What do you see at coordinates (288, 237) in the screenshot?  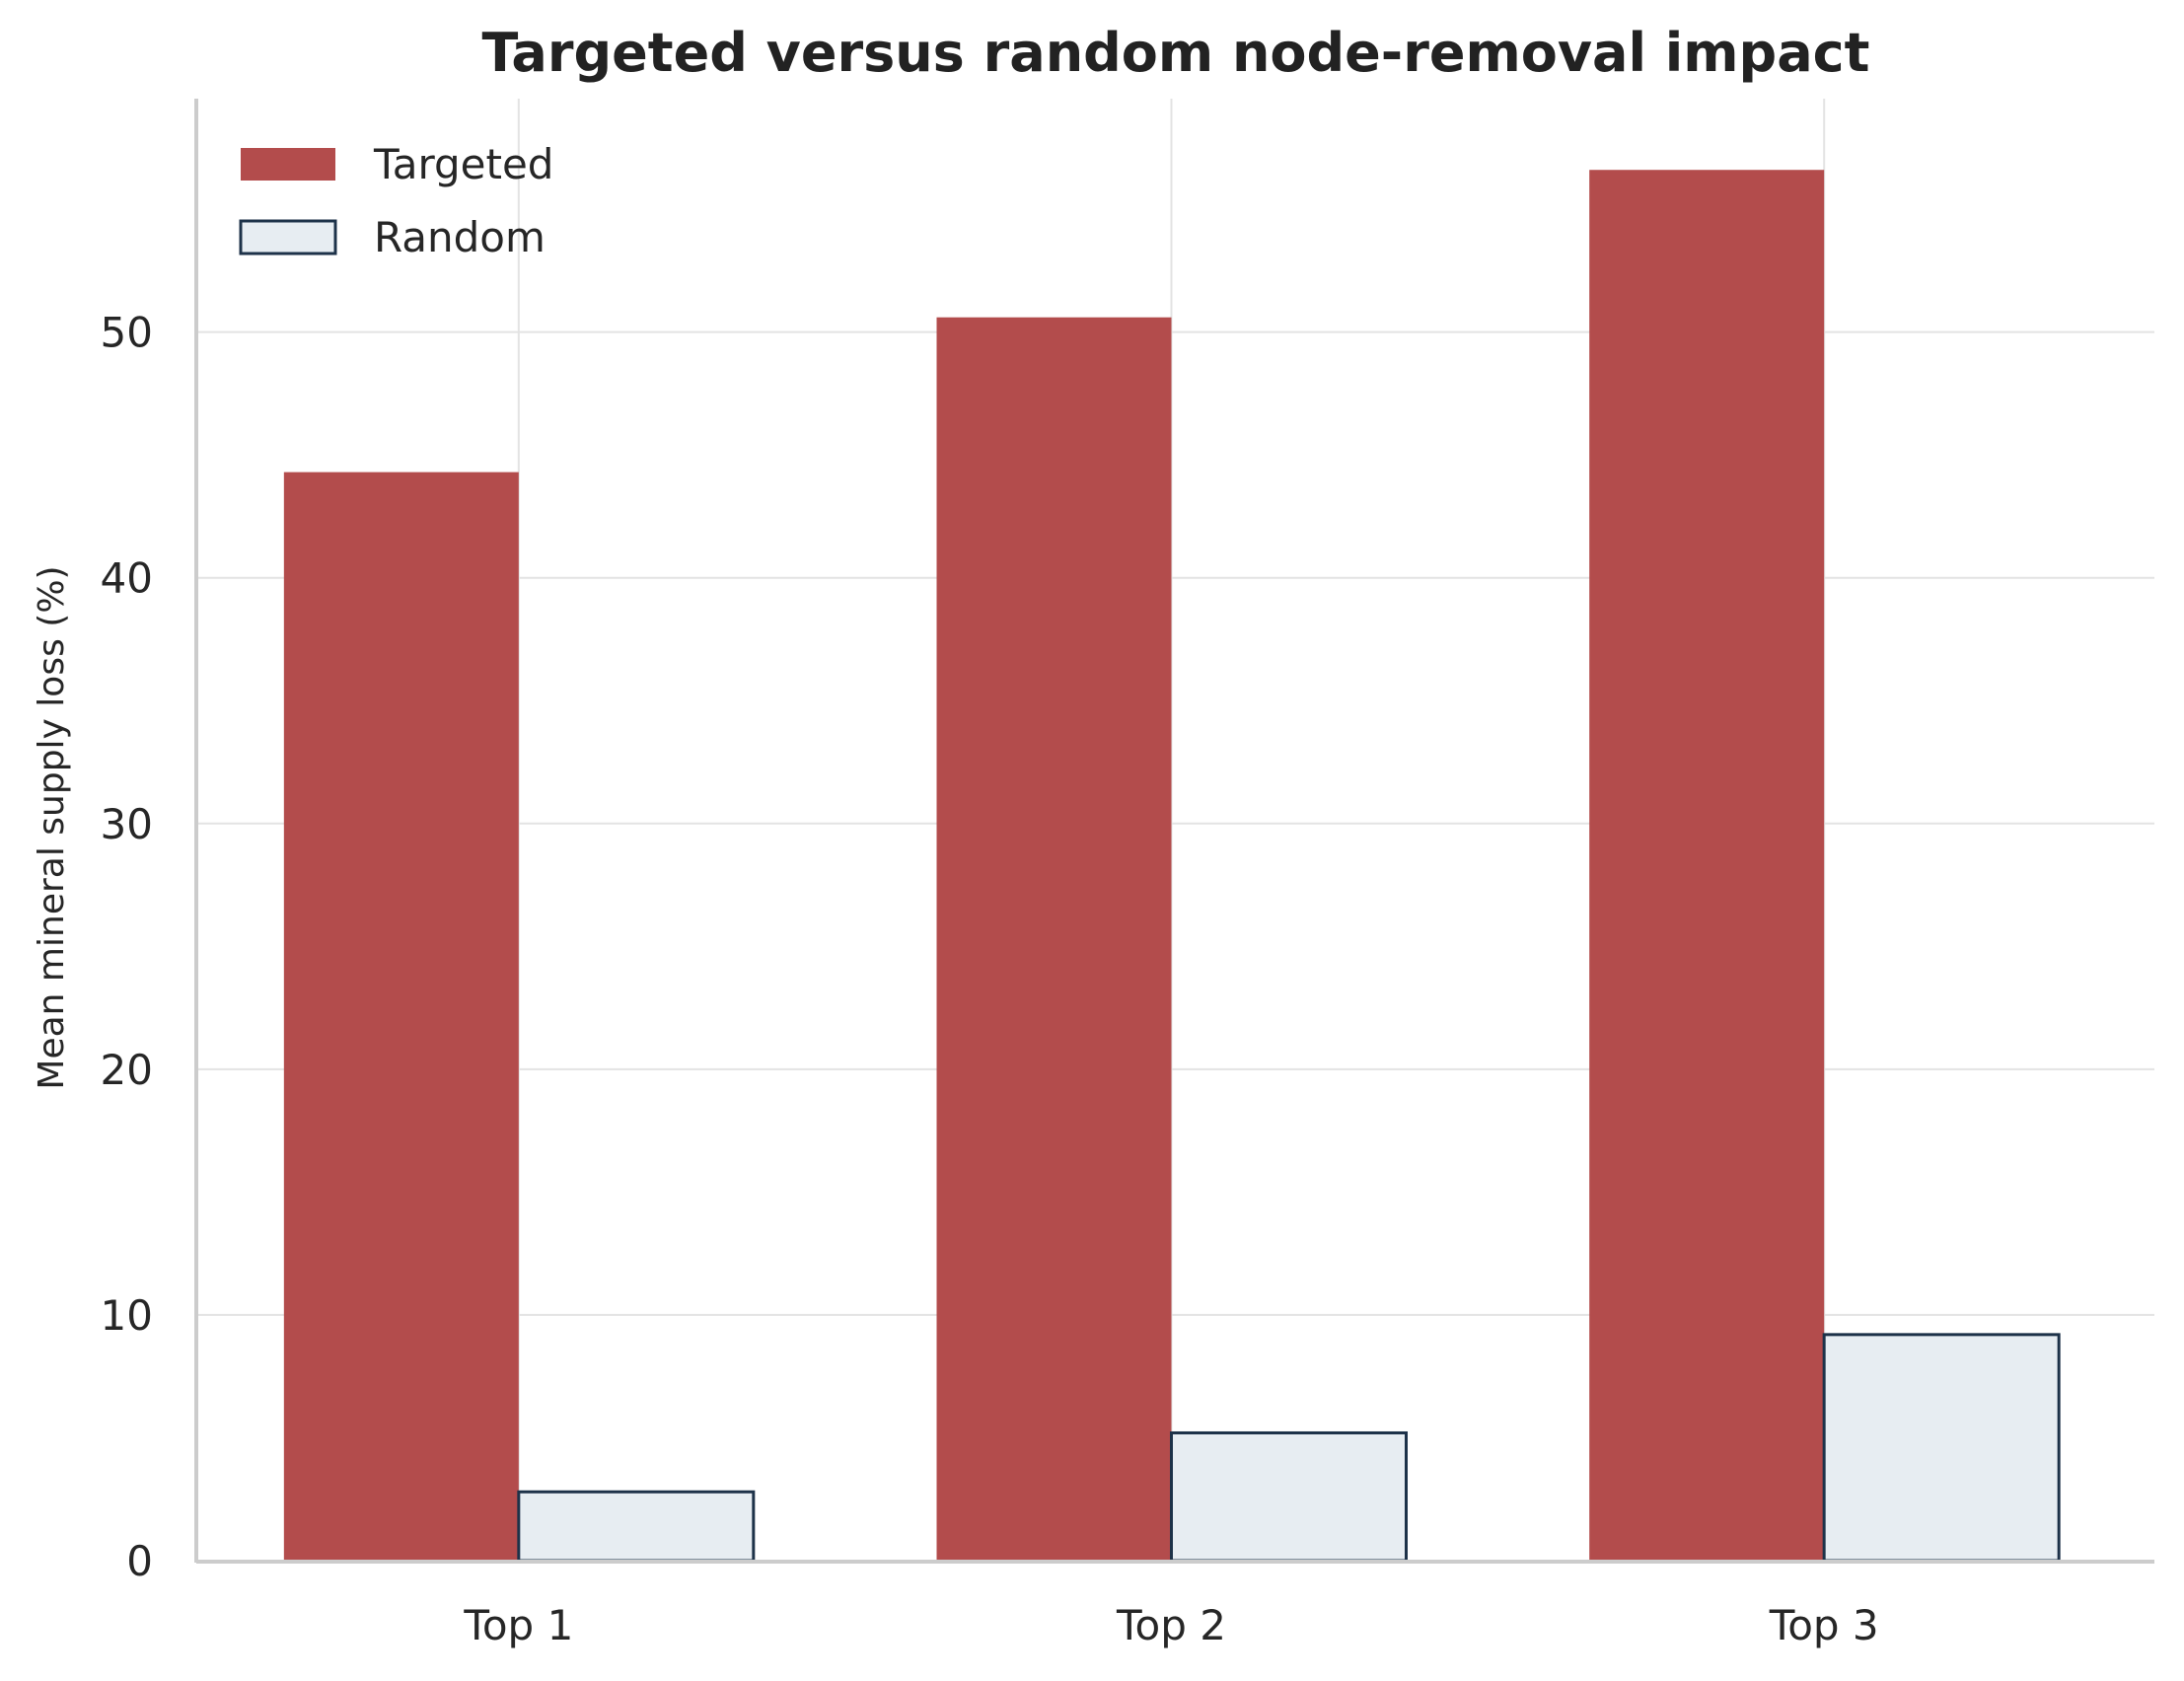 I see `legend-swatch-random` at bounding box center [288, 237].